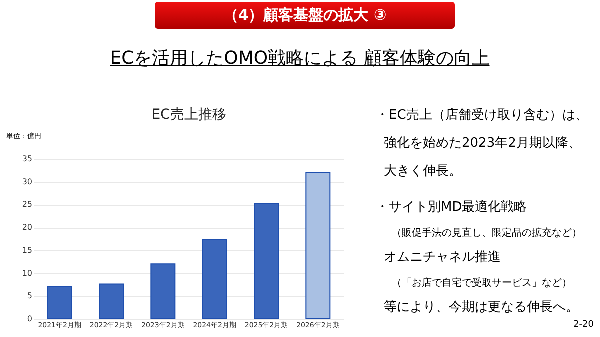  I want to click on y-tick-label: 0, so click(29, 319).